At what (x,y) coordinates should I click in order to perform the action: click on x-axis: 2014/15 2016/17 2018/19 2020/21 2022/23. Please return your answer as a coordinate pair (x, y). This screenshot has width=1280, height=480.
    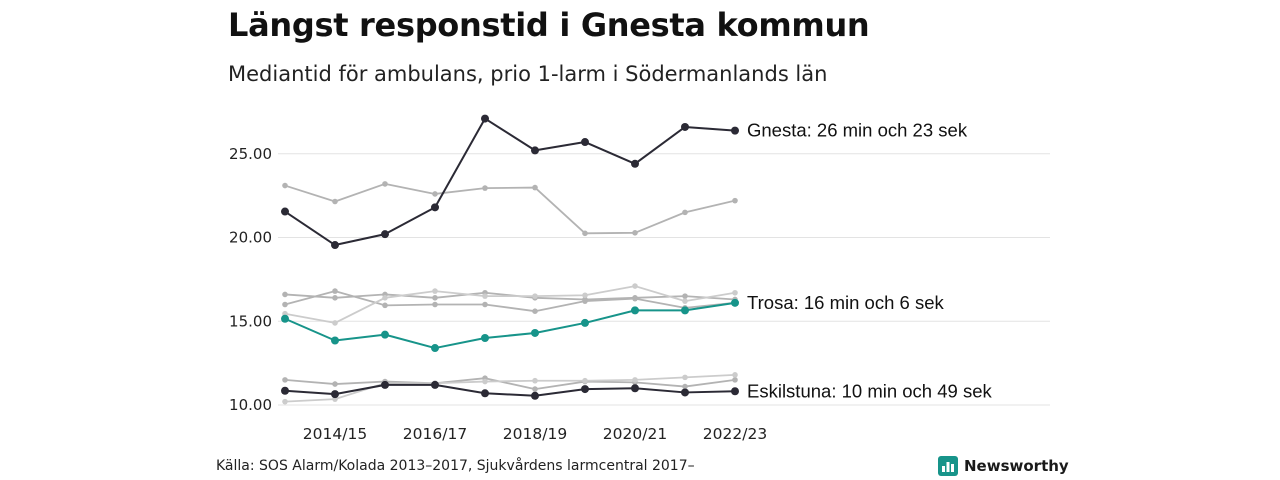
    Looking at the image, I should click on (535, 434).